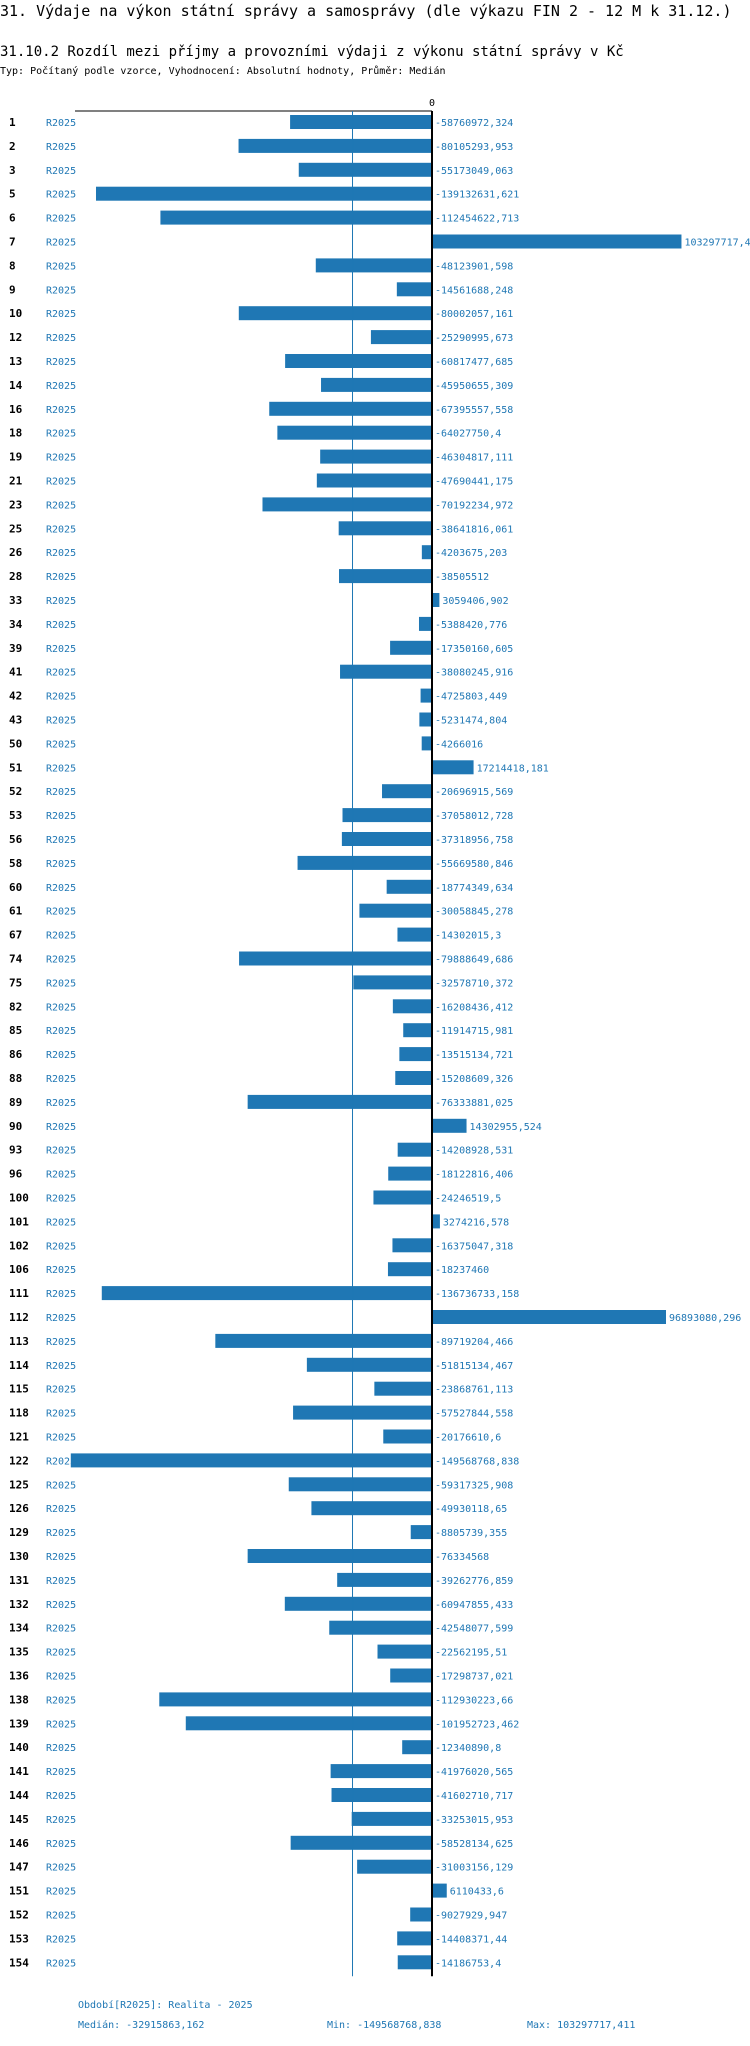 The width and height of the screenshot is (750, 2046). I want to click on row-id-label: 56, so click(16, 839).